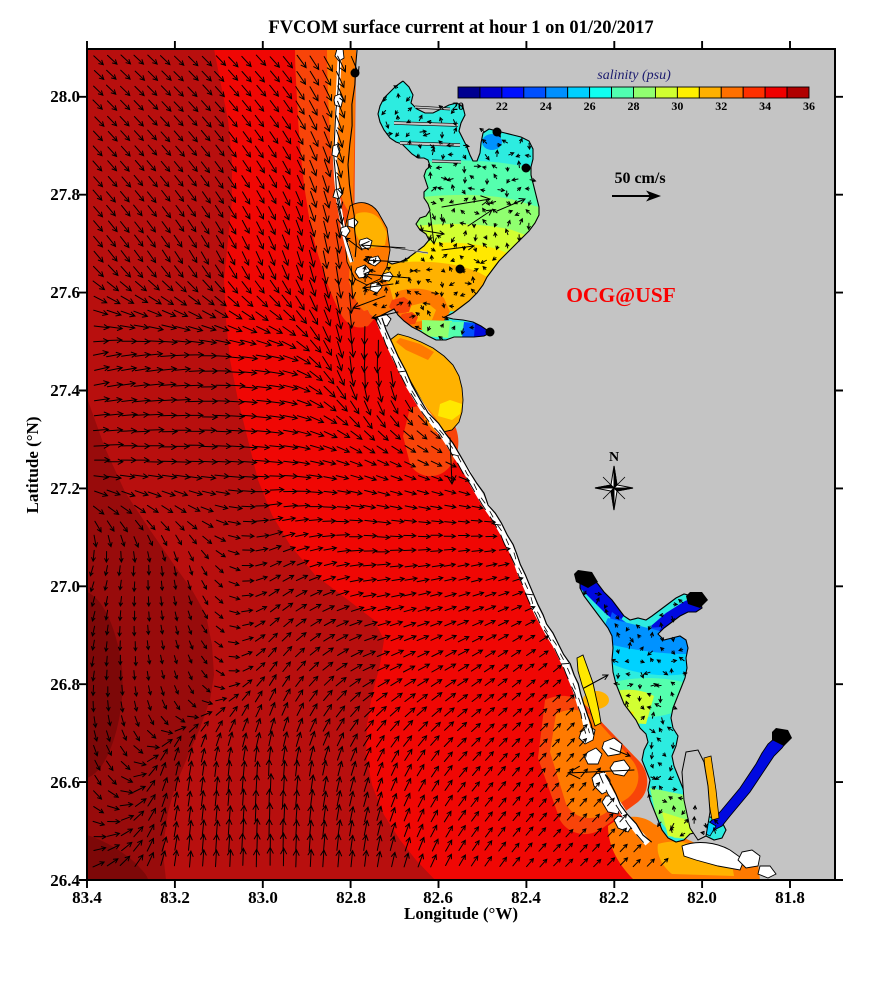 This screenshot has height=984, width=878. I want to click on svg-text: 81.8, so click(790, 897).